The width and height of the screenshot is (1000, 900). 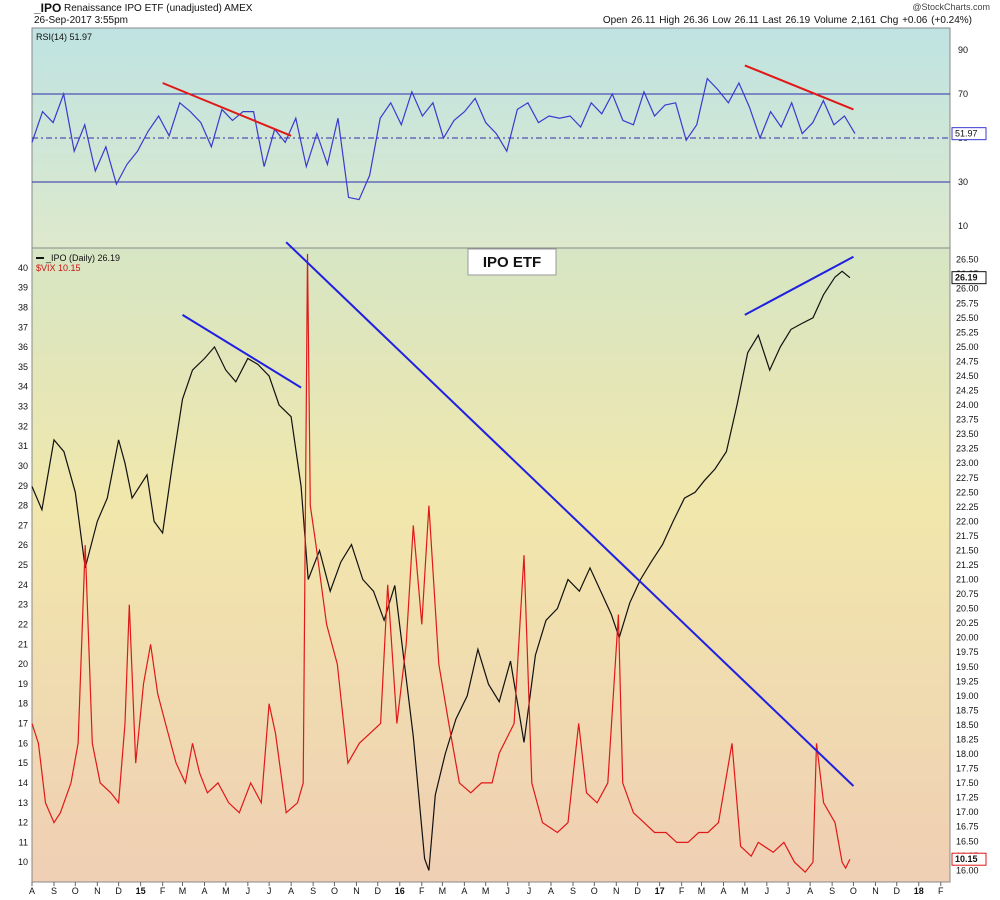 I want to click on ipo-last-value: 26.19, so click(x=966, y=278).